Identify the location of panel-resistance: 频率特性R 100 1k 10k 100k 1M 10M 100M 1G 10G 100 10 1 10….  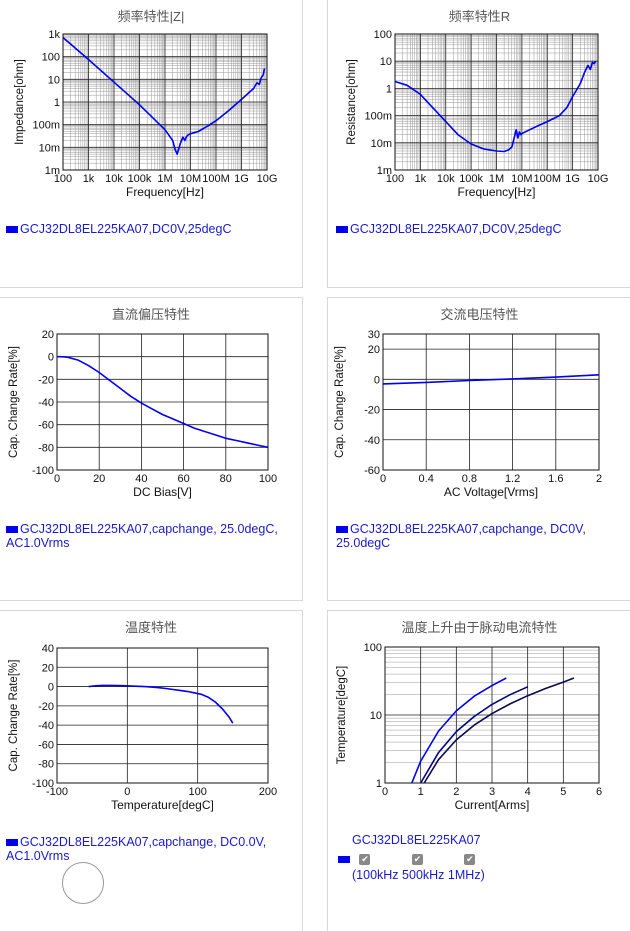
(478, 144).